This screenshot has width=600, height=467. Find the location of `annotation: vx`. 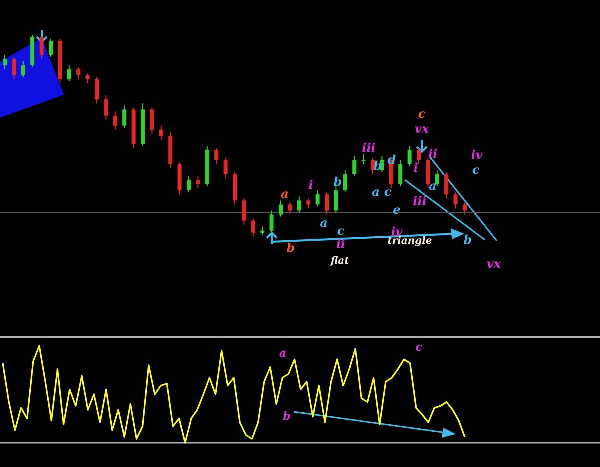

annotation: vx is located at coordinates (422, 129).